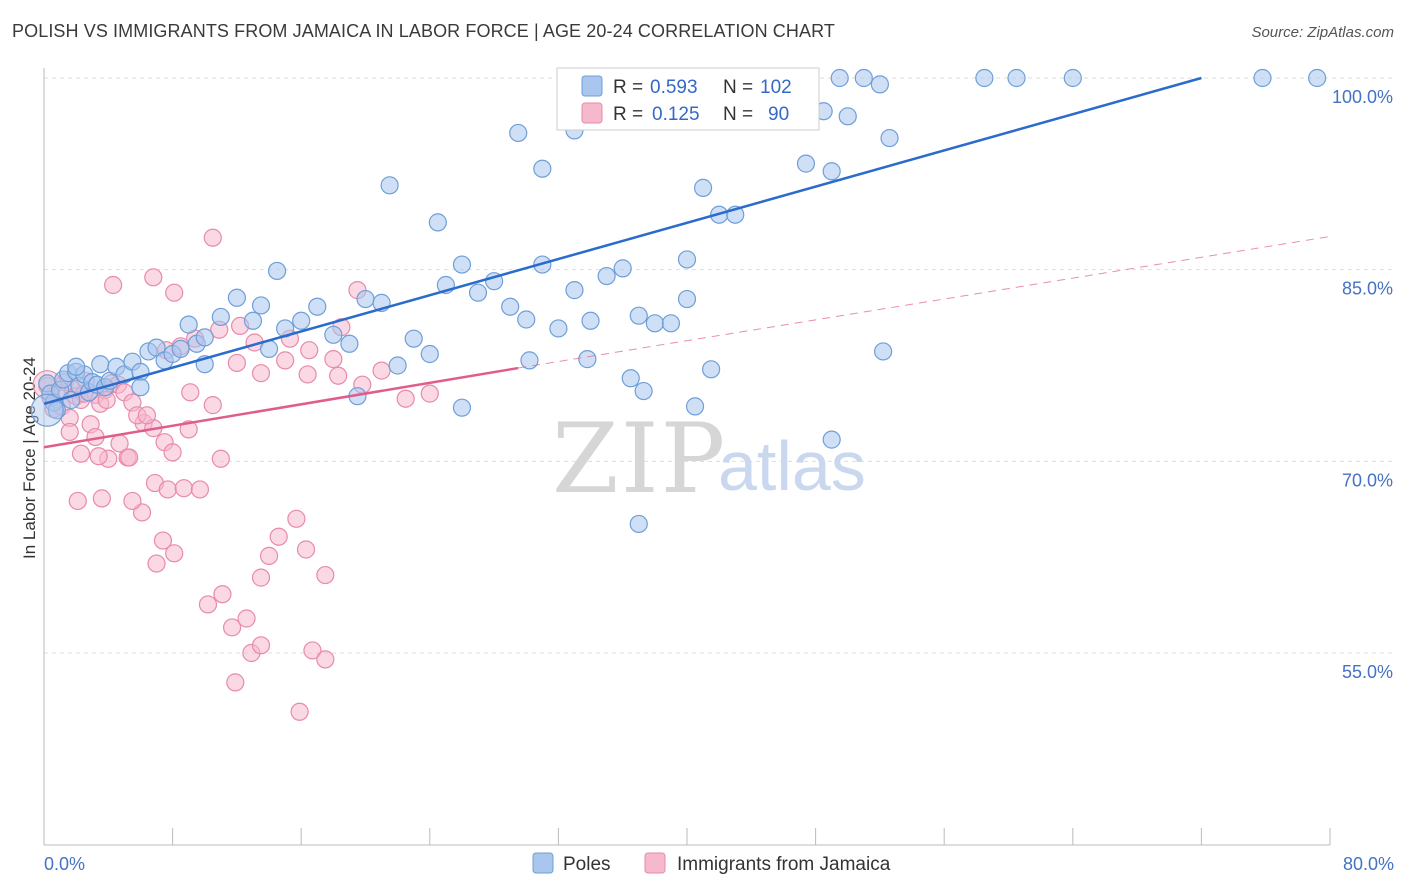 Image resolution: width=1406 pixels, height=892 pixels. I want to click on watermark: ZIP atlas, so click(709, 459).